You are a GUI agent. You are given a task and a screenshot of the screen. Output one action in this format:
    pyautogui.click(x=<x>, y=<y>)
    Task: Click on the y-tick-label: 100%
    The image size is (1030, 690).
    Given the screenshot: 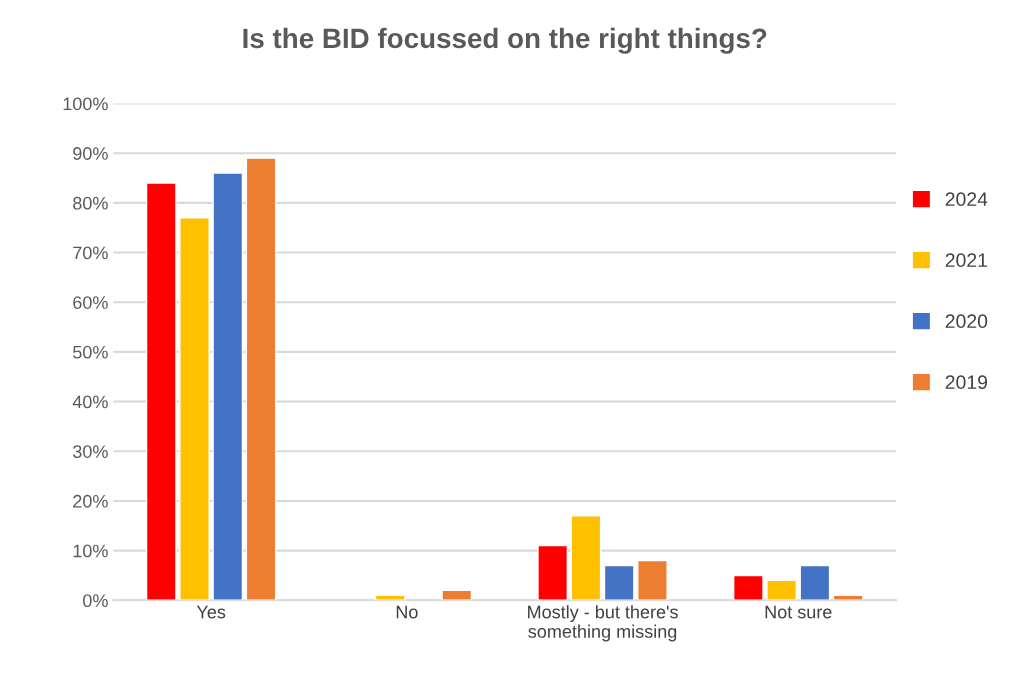 What is the action you would take?
    pyautogui.click(x=85, y=104)
    